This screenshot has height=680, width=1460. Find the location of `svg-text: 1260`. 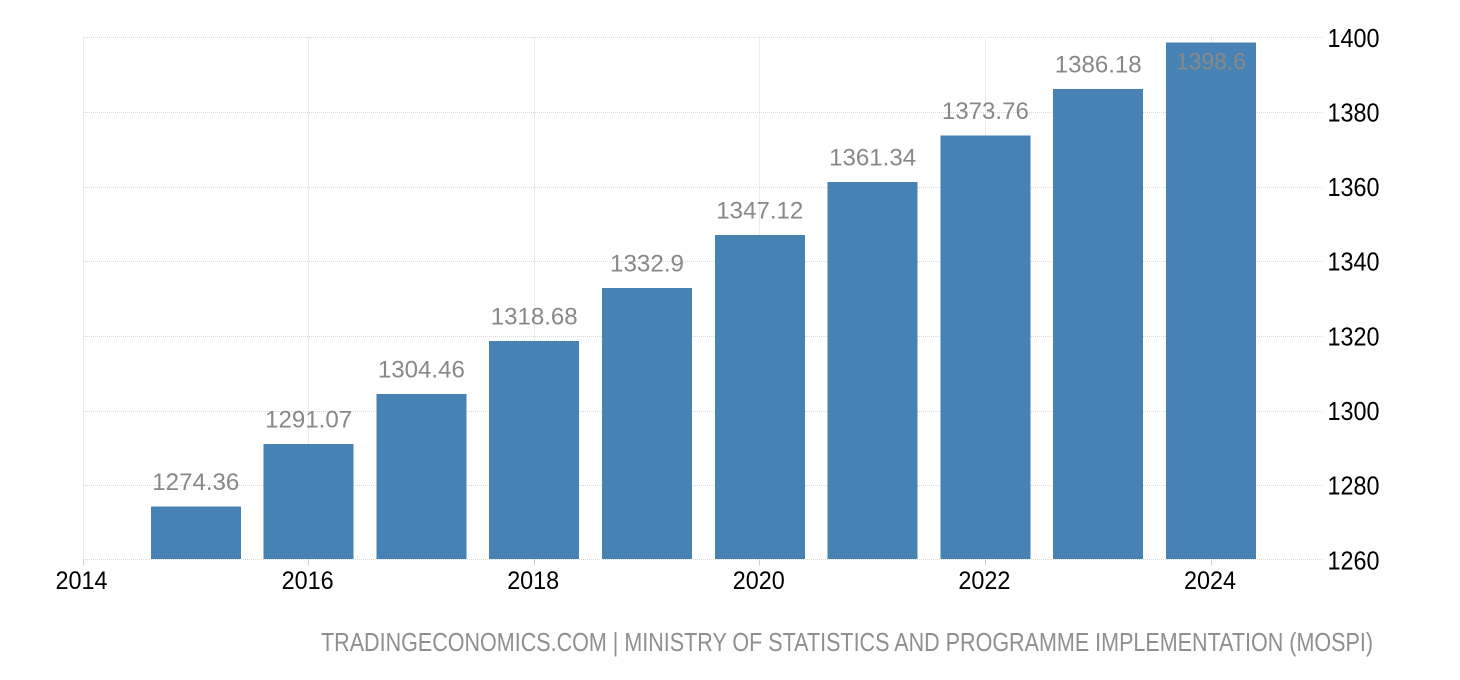

svg-text: 1260 is located at coordinates (1354, 561).